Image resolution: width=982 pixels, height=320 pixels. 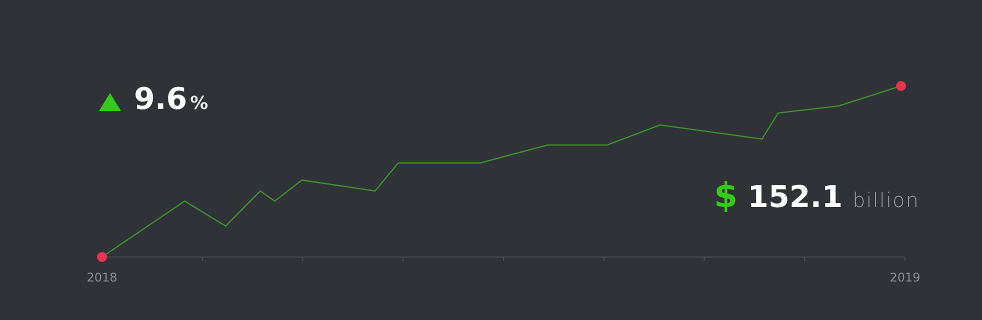 I want to click on annotation: $ 152.1 billion, so click(x=817, y=196).